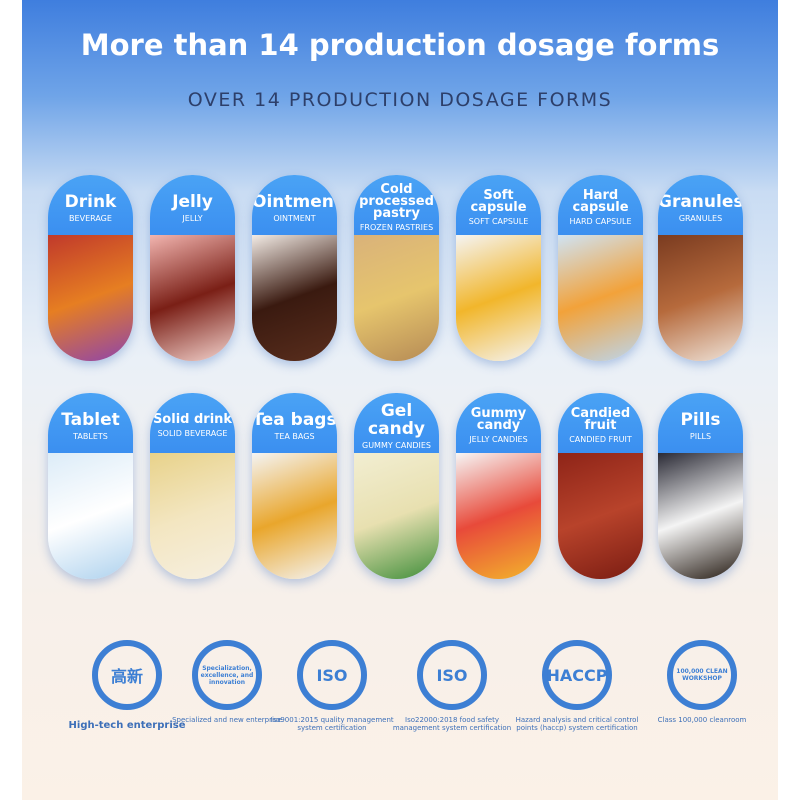  I want to click on card-header: Gel candy GUMMY CANDIES, so click(396, 423).